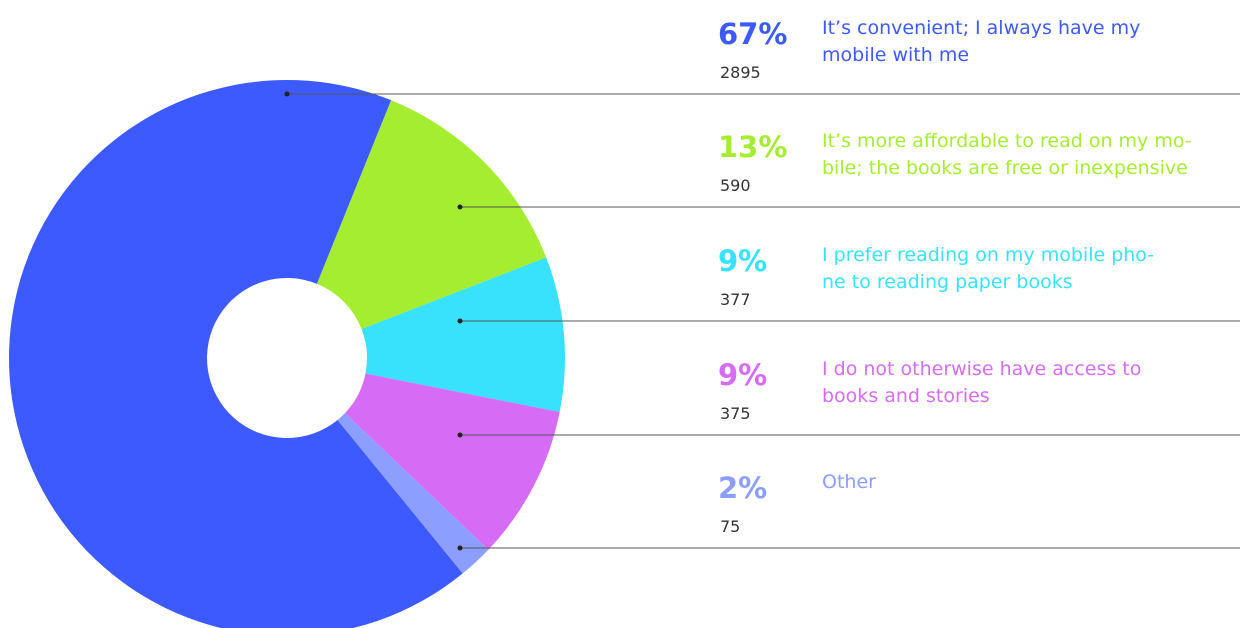  Describe the element at coordinates (735, 185) in the screenshot. I see `count-label: 590` at that location.